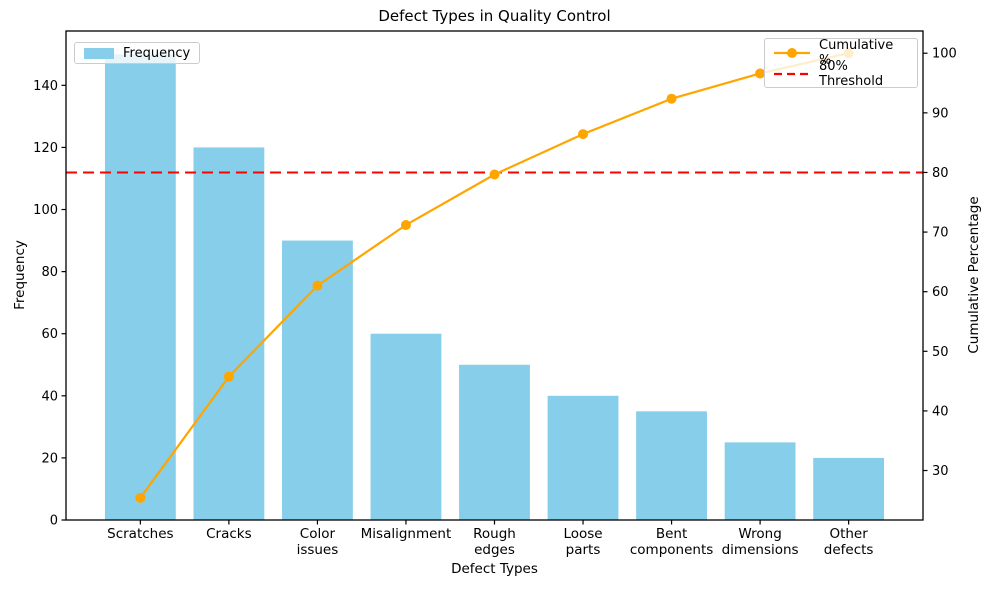  I want to click on legend-frequency-label: Frequency, so click(157, 53).